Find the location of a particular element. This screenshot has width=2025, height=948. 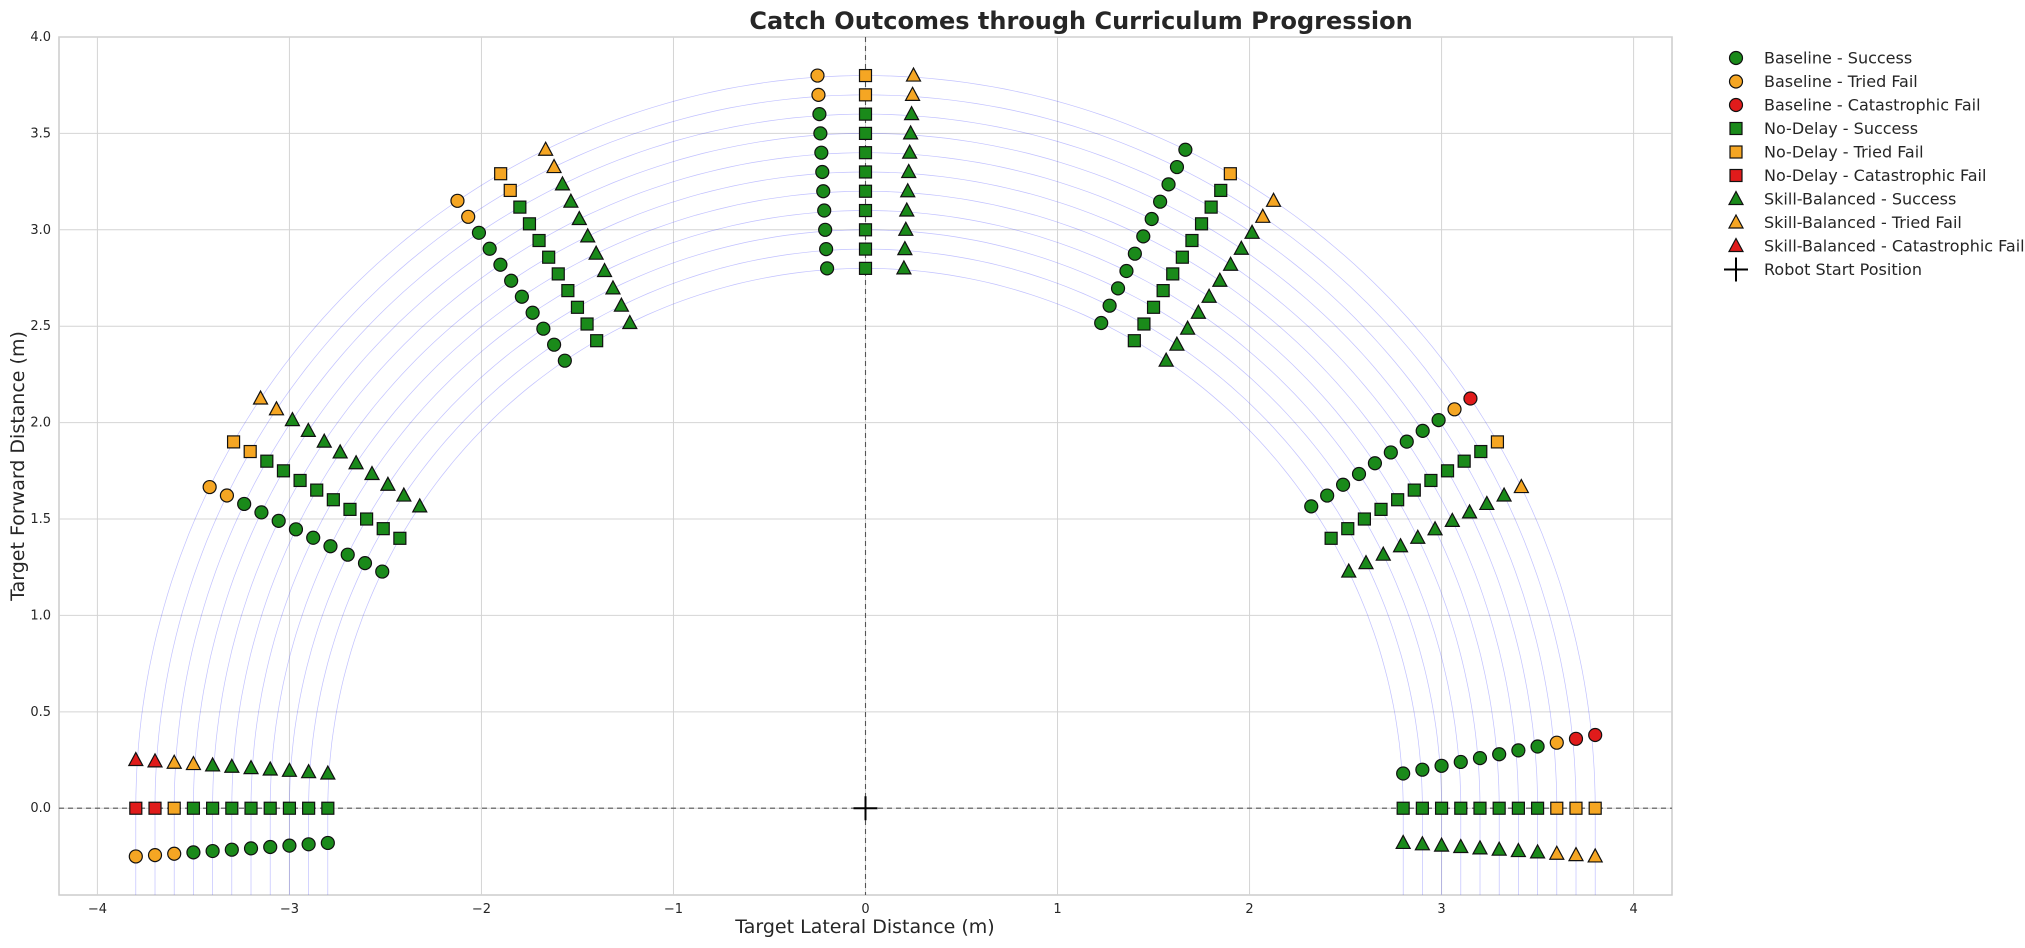

x-tick-label: −1 is located at coordinates (673, 909).